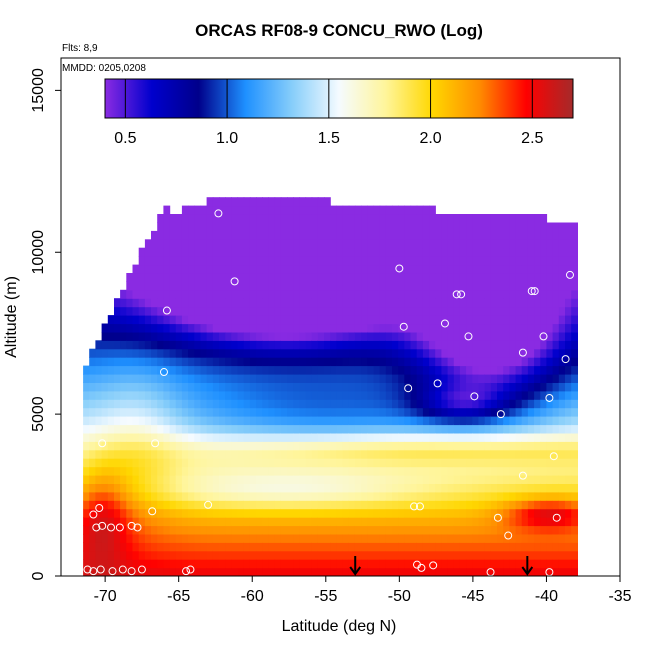 The width and height of the screenshot is (650, 650). What do you see at coordinates (472, 596) in the screenshot?
I see `x-tick-label: -45` at bounding box center [472, 596].